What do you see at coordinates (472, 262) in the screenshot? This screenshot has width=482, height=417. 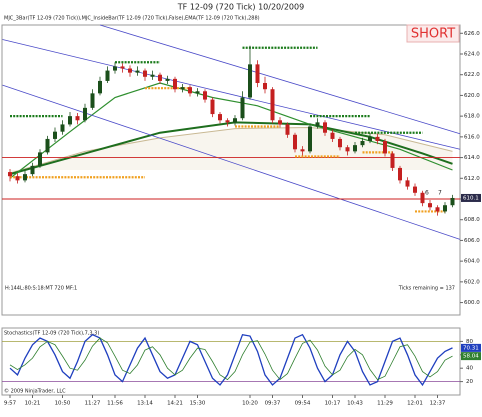 I see `y-tick-label: 604.0` at bounding box center [472, 262].